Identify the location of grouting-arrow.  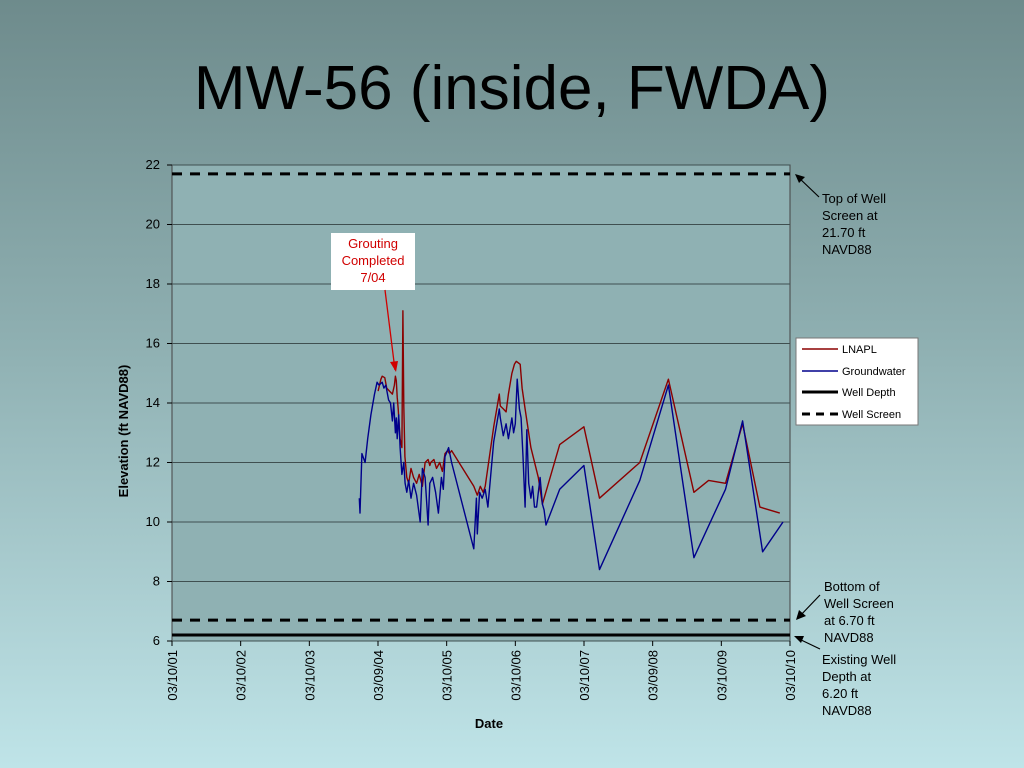
(390, 330).